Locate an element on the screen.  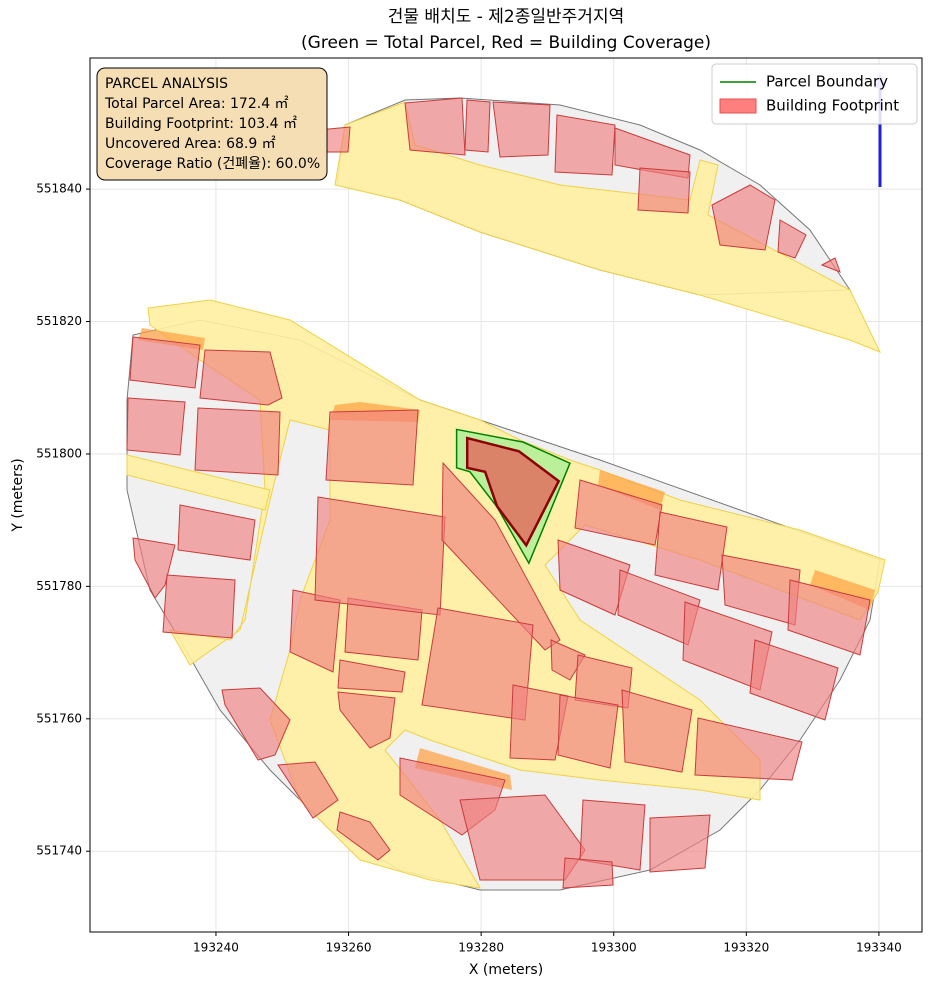
legend-items: Parcel Boundary Building Footprint is located at coordinates (809, 94).